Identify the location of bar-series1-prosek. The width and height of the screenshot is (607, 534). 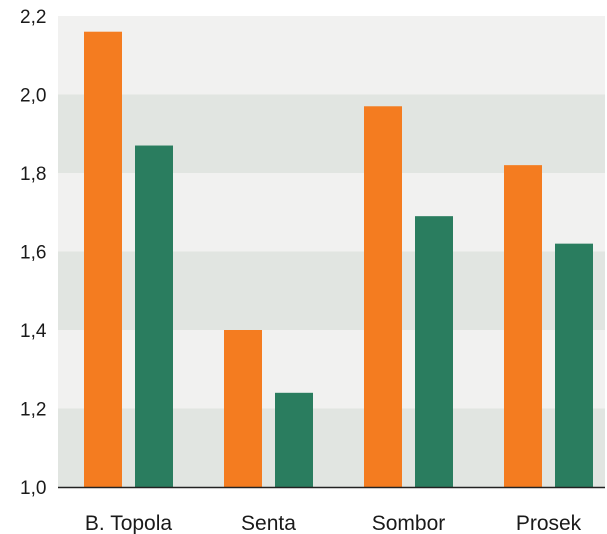
(523, 326).